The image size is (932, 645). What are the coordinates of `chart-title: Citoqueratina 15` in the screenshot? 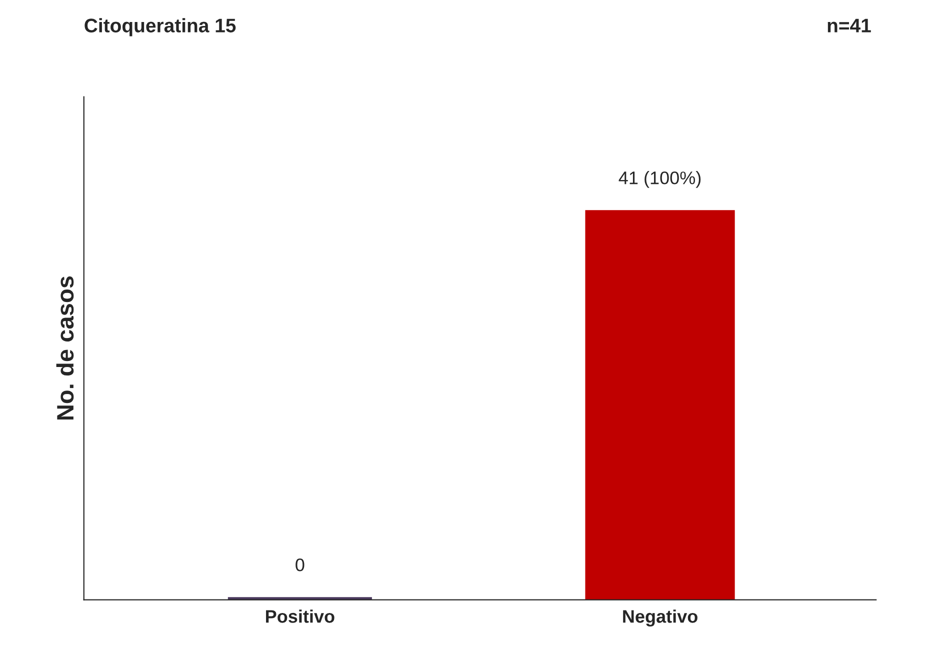 It's located at (160, 27).